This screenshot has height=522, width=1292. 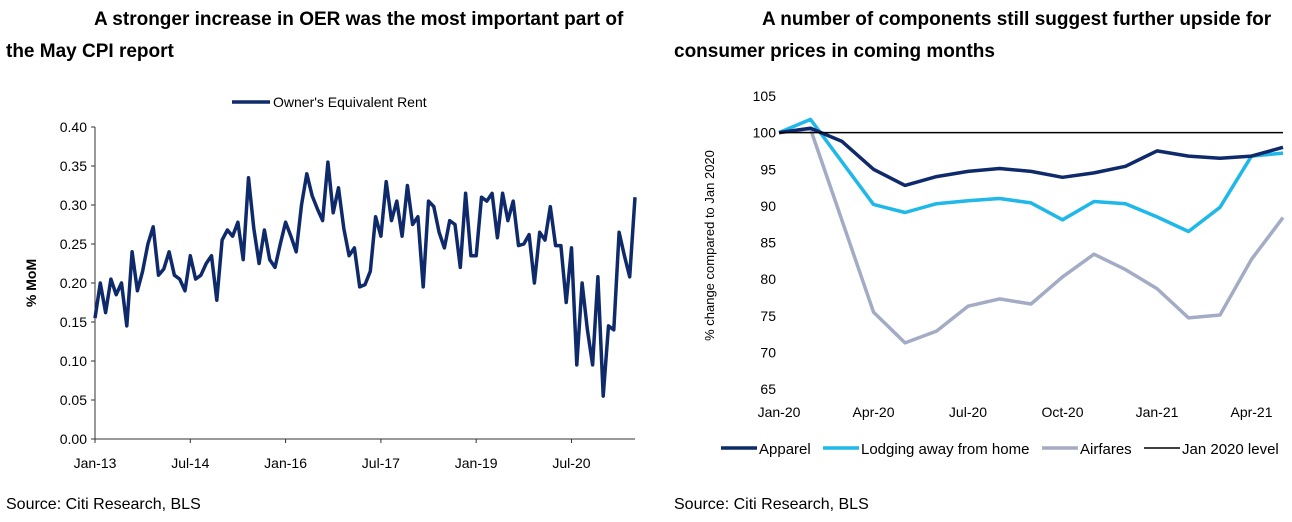 What do you see at coordinates (768, 206) in the screenshot?
I see `y-tick-label: 90` at bounding box center [768, 206].